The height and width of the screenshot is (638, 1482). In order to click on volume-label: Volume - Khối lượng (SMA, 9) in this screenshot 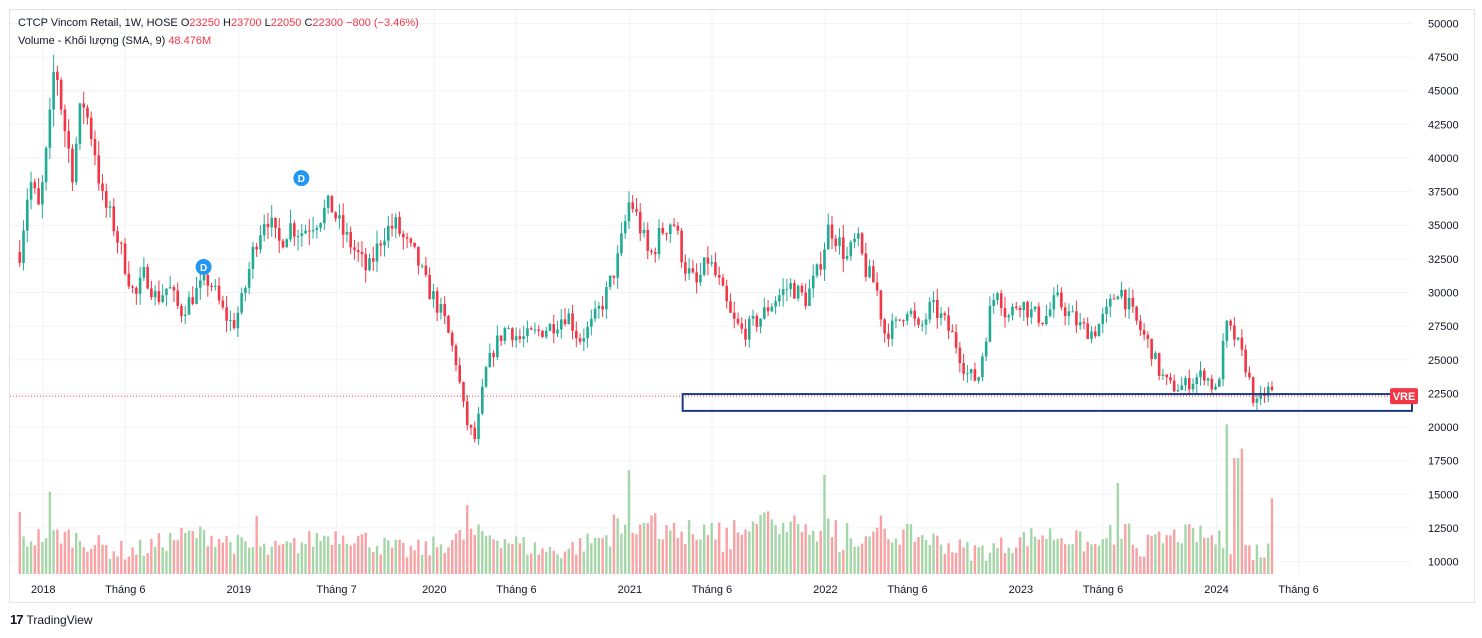, I will do `click(92, 41)`.